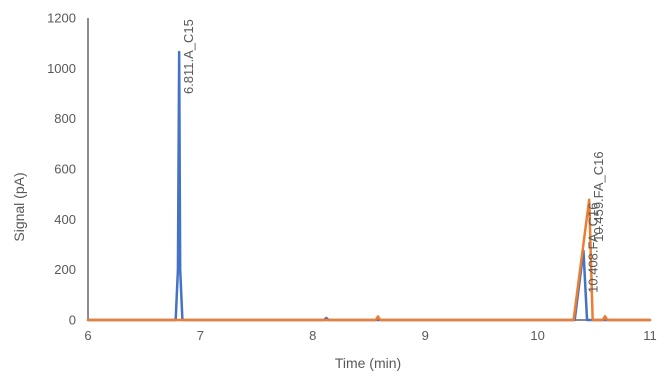  Describe the element at coordinates (61, 18) in the screenshot. I see `y-tick-label: 1200` at that location.